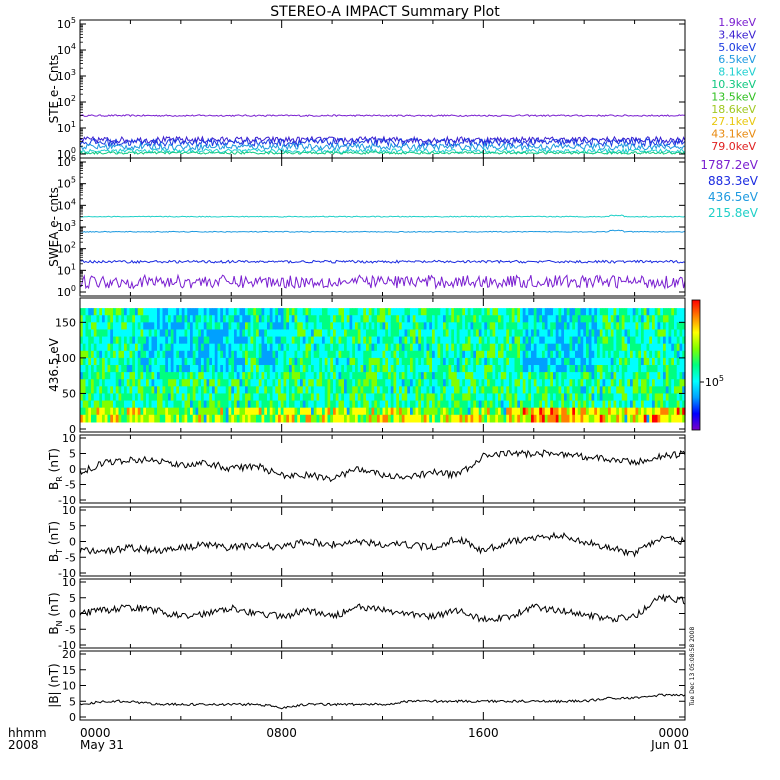 Image resolution: width=780 pixels, height=780 pixels. What do you see at coordinates (54, 685) in the screenshot?
I see `y-axis-label-bmag: |B| (nT)` at bounding box center [54, 685].